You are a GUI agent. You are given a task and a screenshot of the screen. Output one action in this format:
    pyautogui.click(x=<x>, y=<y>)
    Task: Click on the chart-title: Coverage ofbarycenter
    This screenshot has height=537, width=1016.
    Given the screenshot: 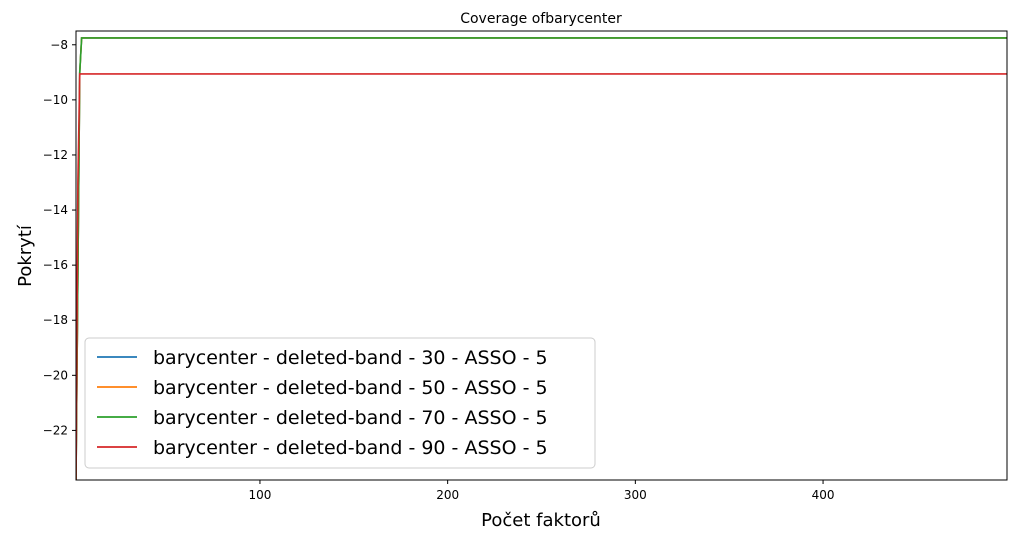 What is the action you would take?
    pyautogui.click(x=541, y=19)
    